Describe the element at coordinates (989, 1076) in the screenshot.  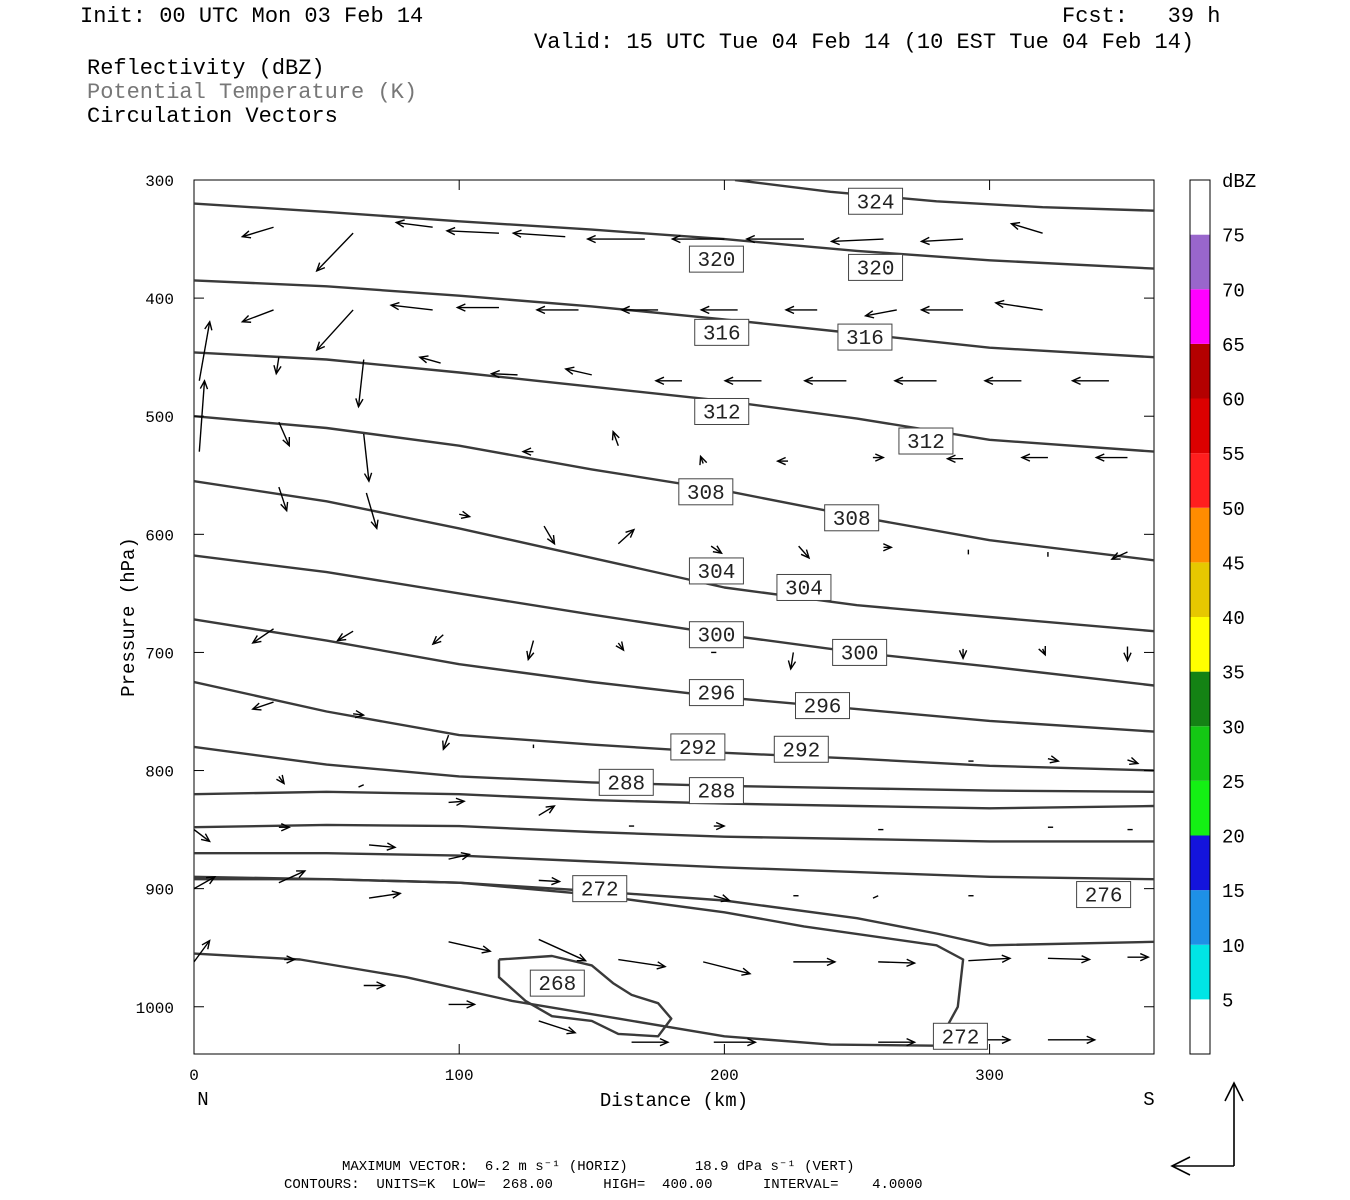
I see `x-tick-label: 300` at that location.